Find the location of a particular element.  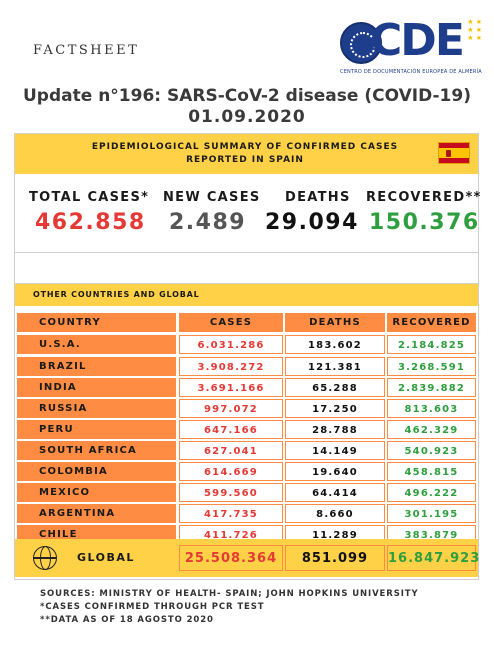

deaths-cell: 121.381 is located at coordinates (335, 366).